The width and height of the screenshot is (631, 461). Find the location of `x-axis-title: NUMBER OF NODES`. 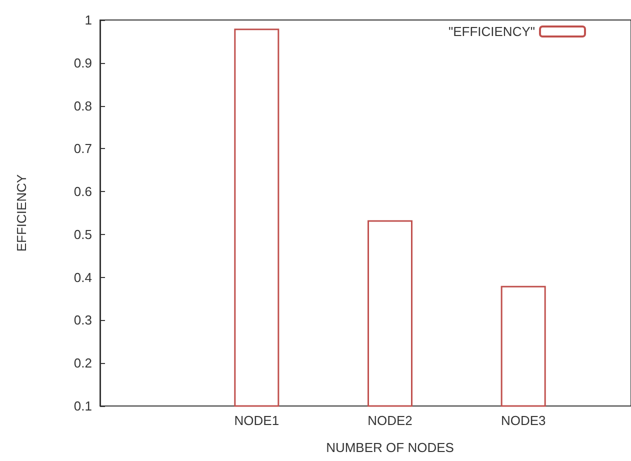

x-axis-title: NUMBER OF NODES is located at coordinates (390, 447).